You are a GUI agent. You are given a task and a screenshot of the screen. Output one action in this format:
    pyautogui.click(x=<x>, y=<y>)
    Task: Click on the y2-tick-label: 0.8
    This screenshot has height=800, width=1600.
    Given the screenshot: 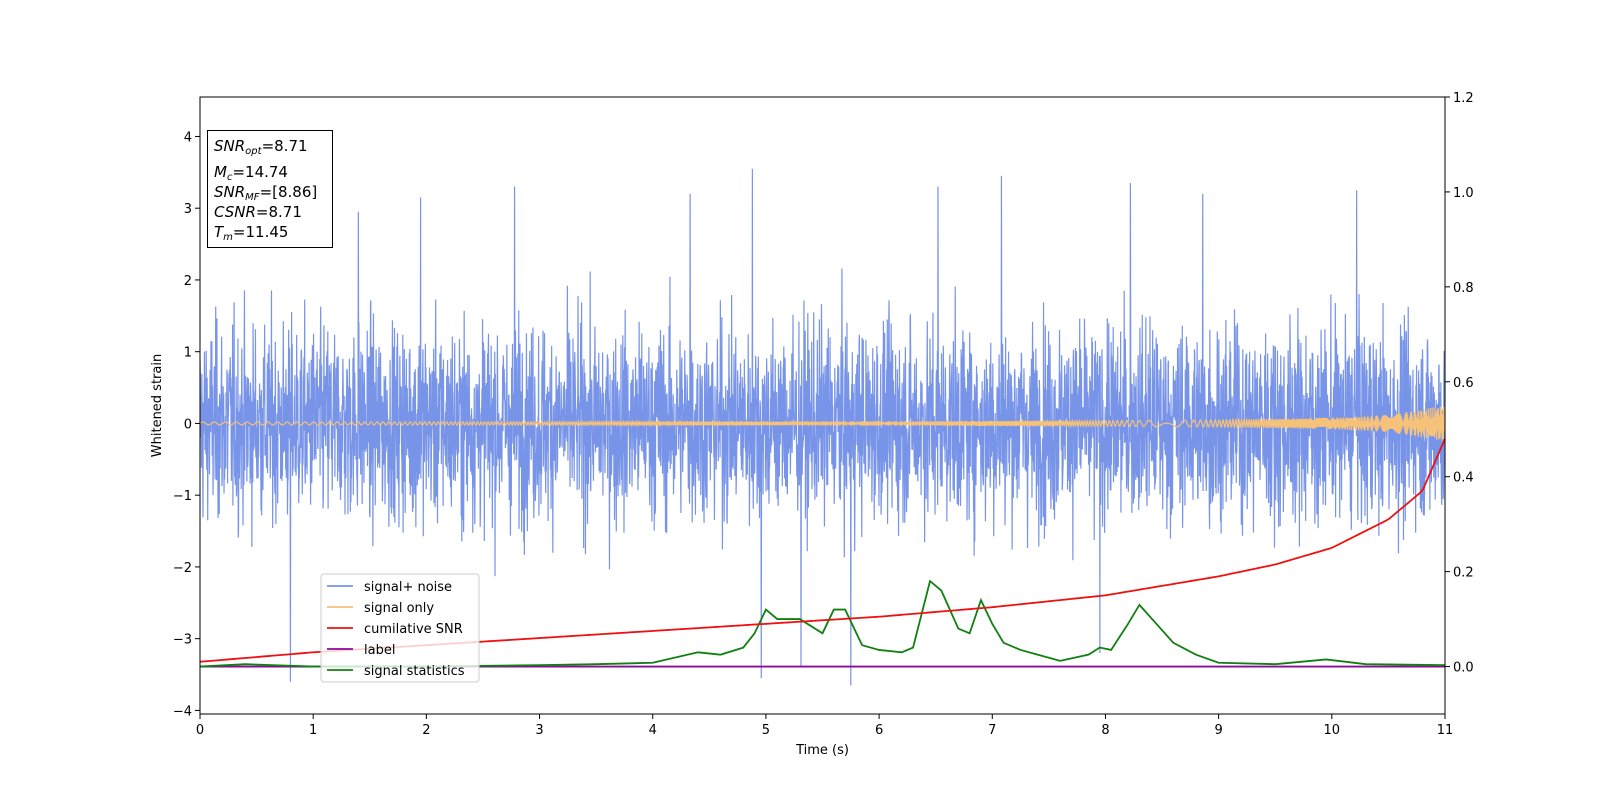 What is the action you would take?
    pyautogui.click(x=1463, y=288)
    